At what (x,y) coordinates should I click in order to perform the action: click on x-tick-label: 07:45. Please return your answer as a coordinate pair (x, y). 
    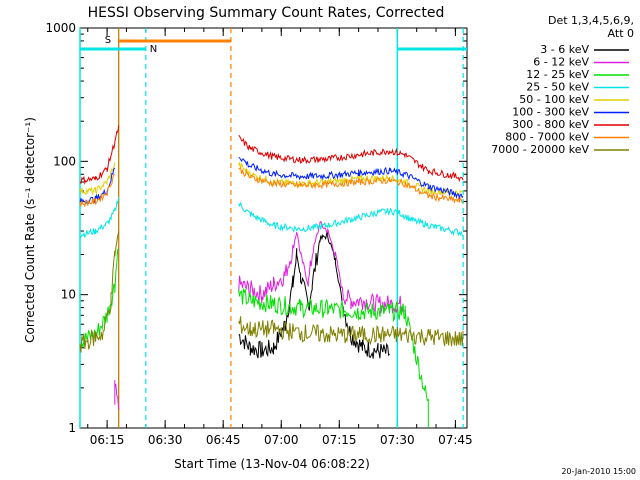
    Looking at the image, I should click on (455, 440).